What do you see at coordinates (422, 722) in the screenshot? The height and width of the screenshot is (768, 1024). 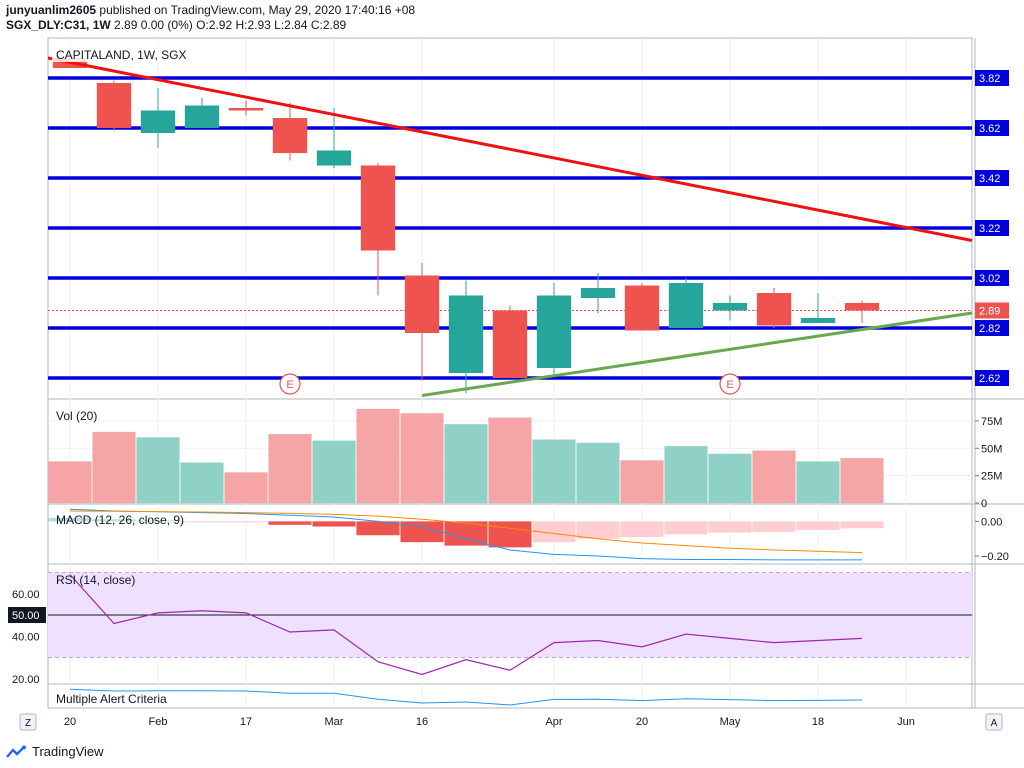 I see `time-tick-label: 16` at bounding box center [422, 722].